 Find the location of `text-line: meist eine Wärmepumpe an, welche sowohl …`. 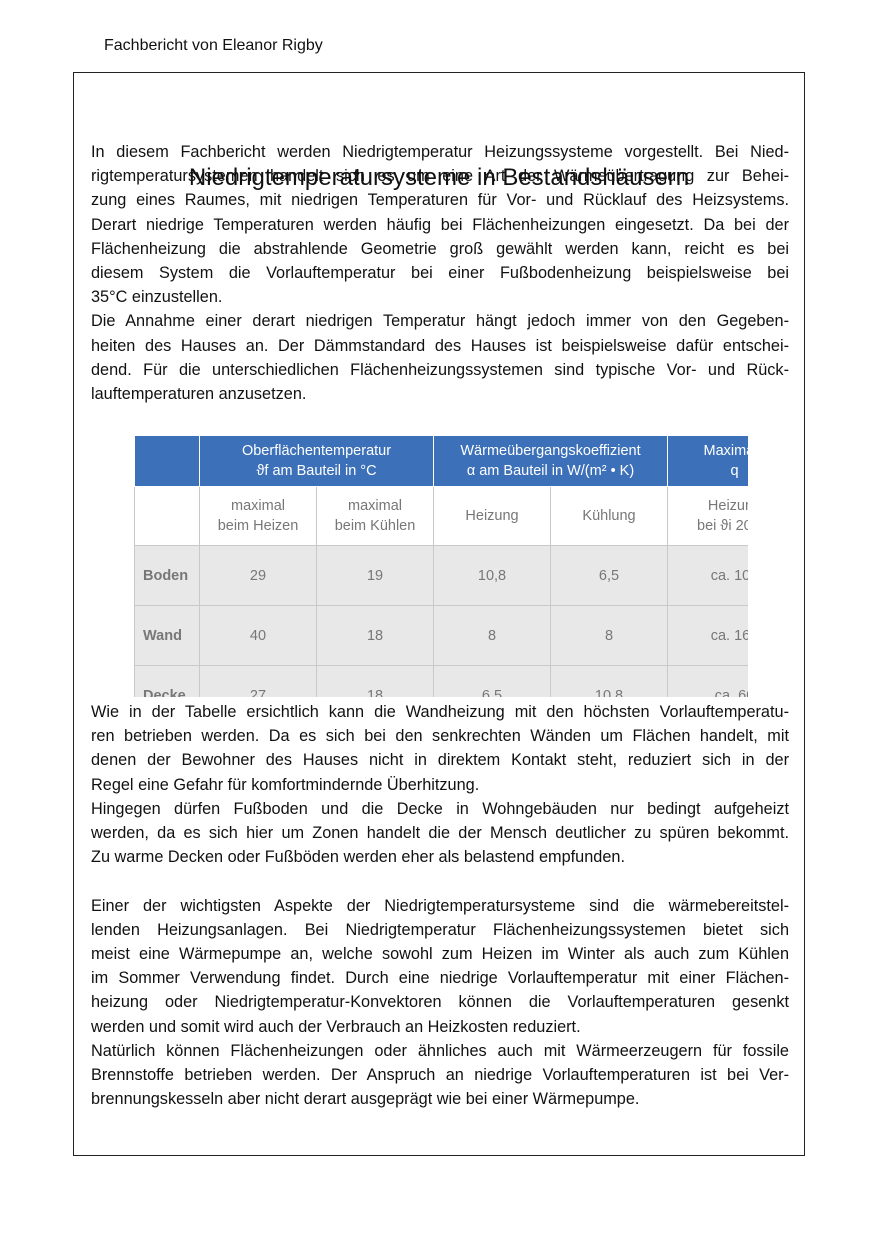

text-line: meist eine Wärmepumpe an, welche sowohl … is located at coordinates (440, 954).